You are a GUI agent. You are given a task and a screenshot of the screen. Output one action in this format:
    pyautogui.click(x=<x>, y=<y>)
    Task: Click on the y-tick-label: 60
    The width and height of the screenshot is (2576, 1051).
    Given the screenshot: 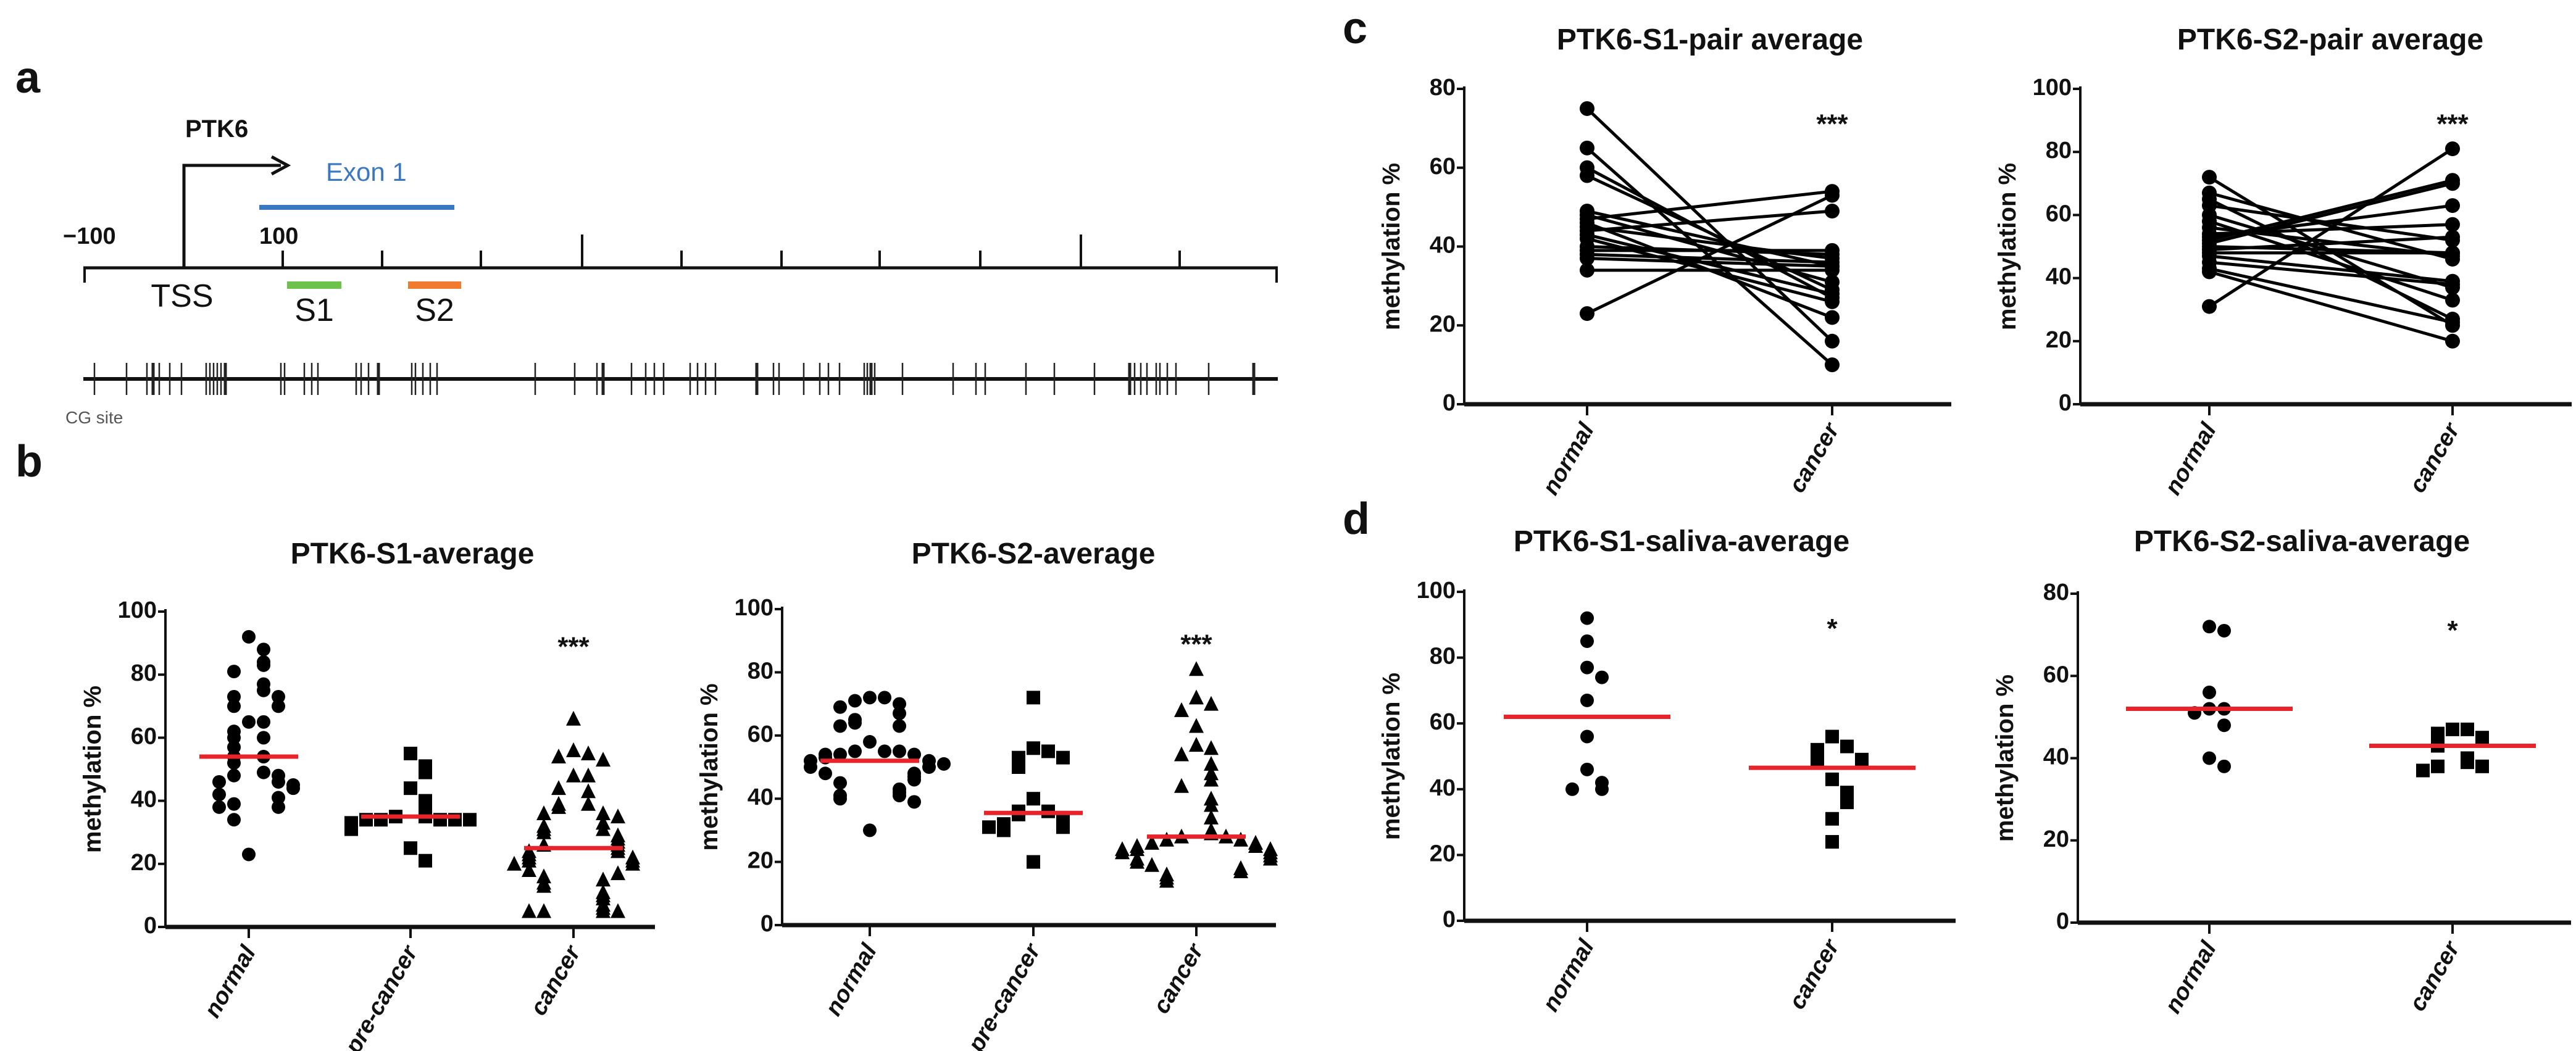 What is the action you would take?
    pyautogui.click(x=144, y=736)
    